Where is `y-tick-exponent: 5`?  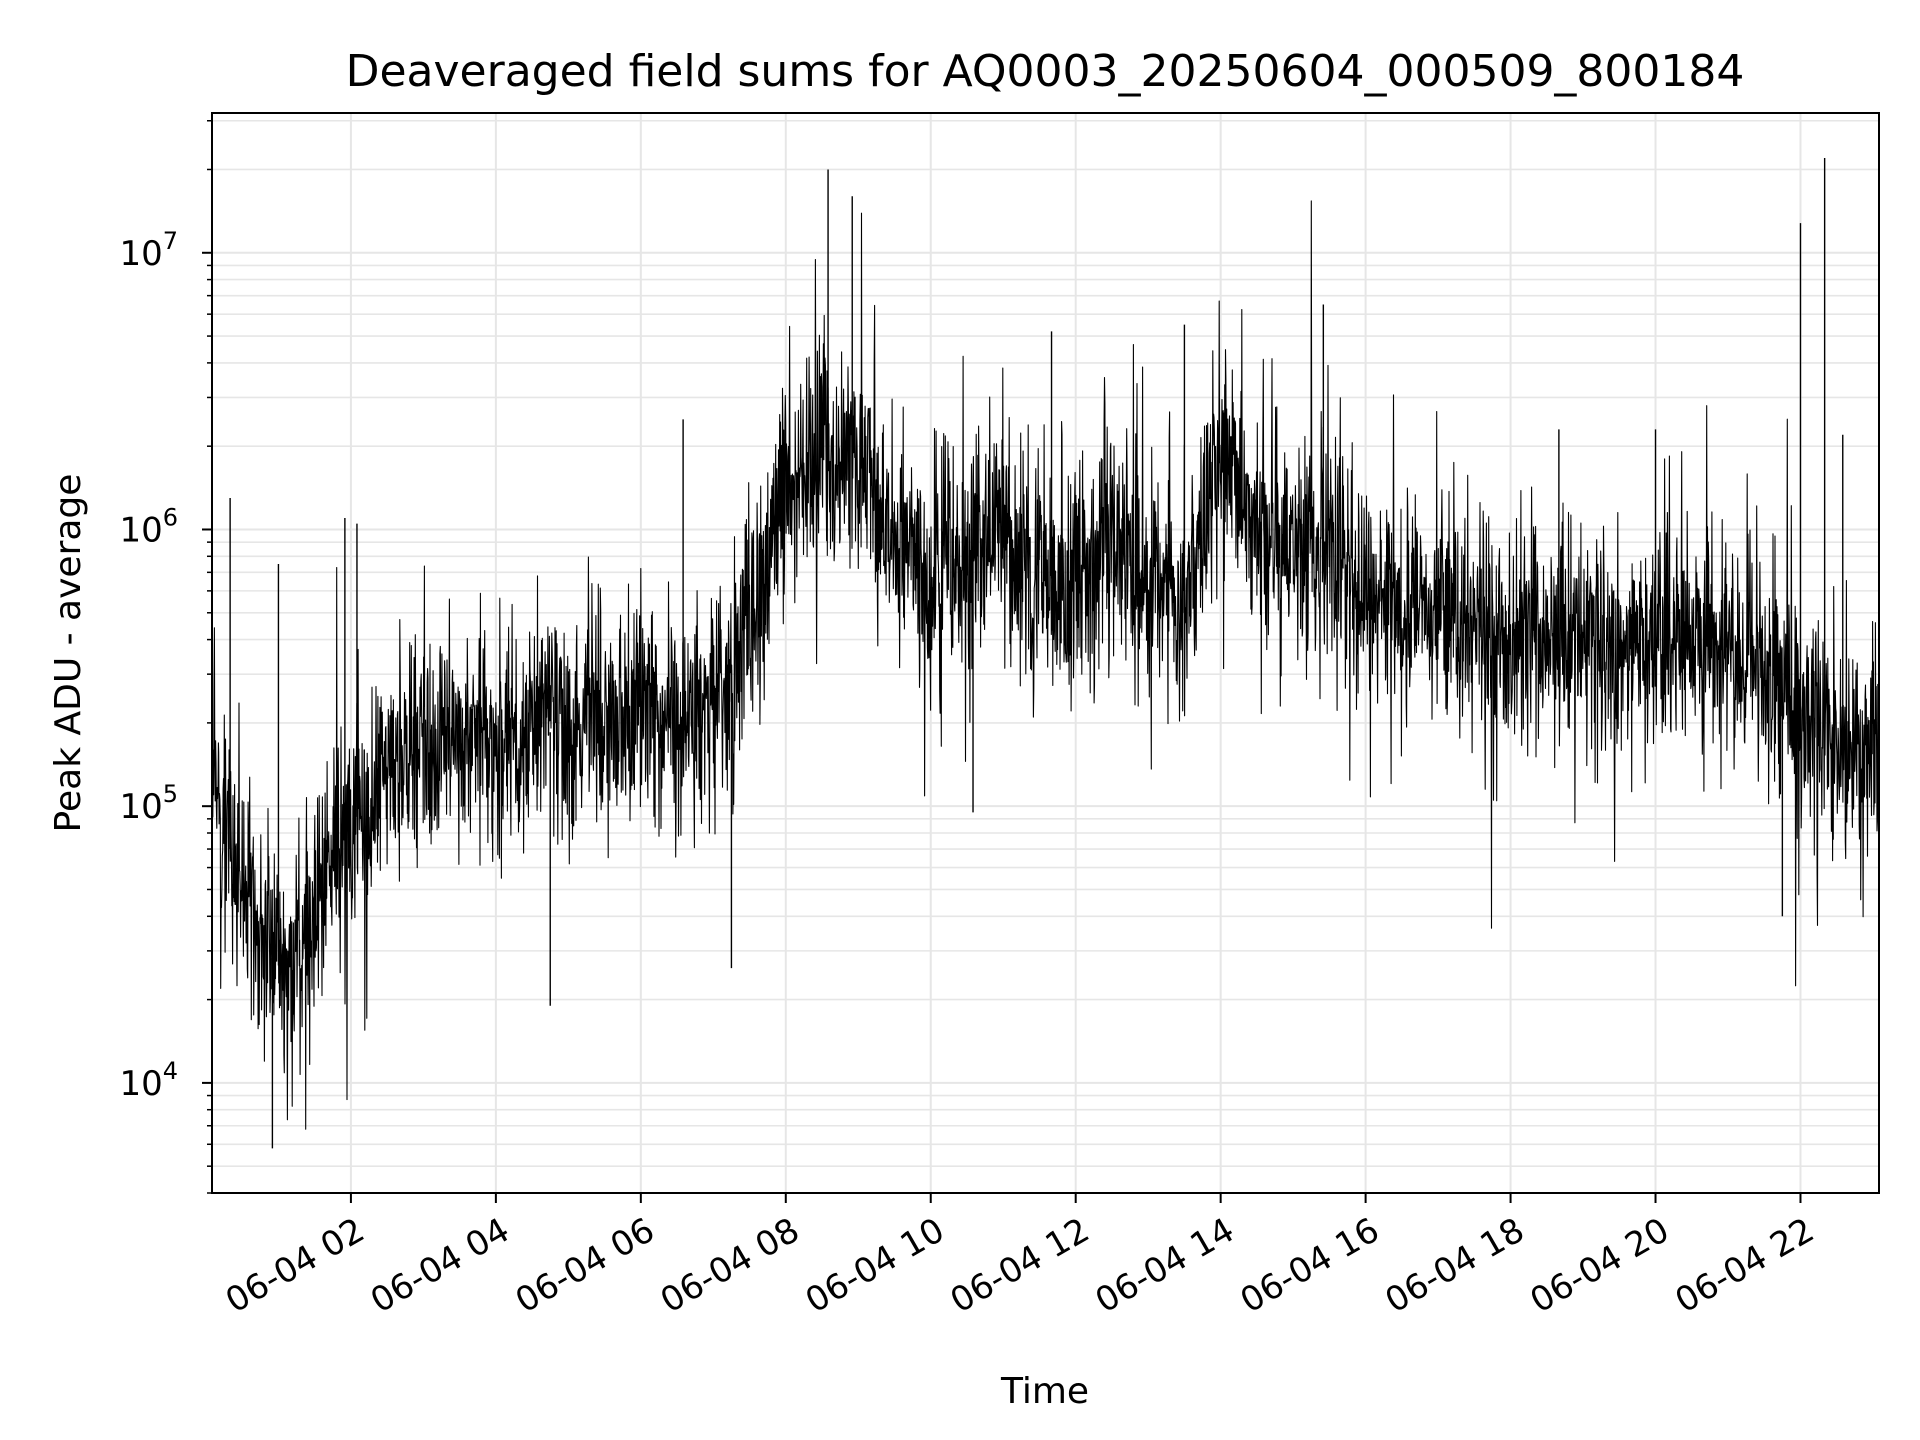
y-tick-exponent: 5 is located at coordinates (170, 794).